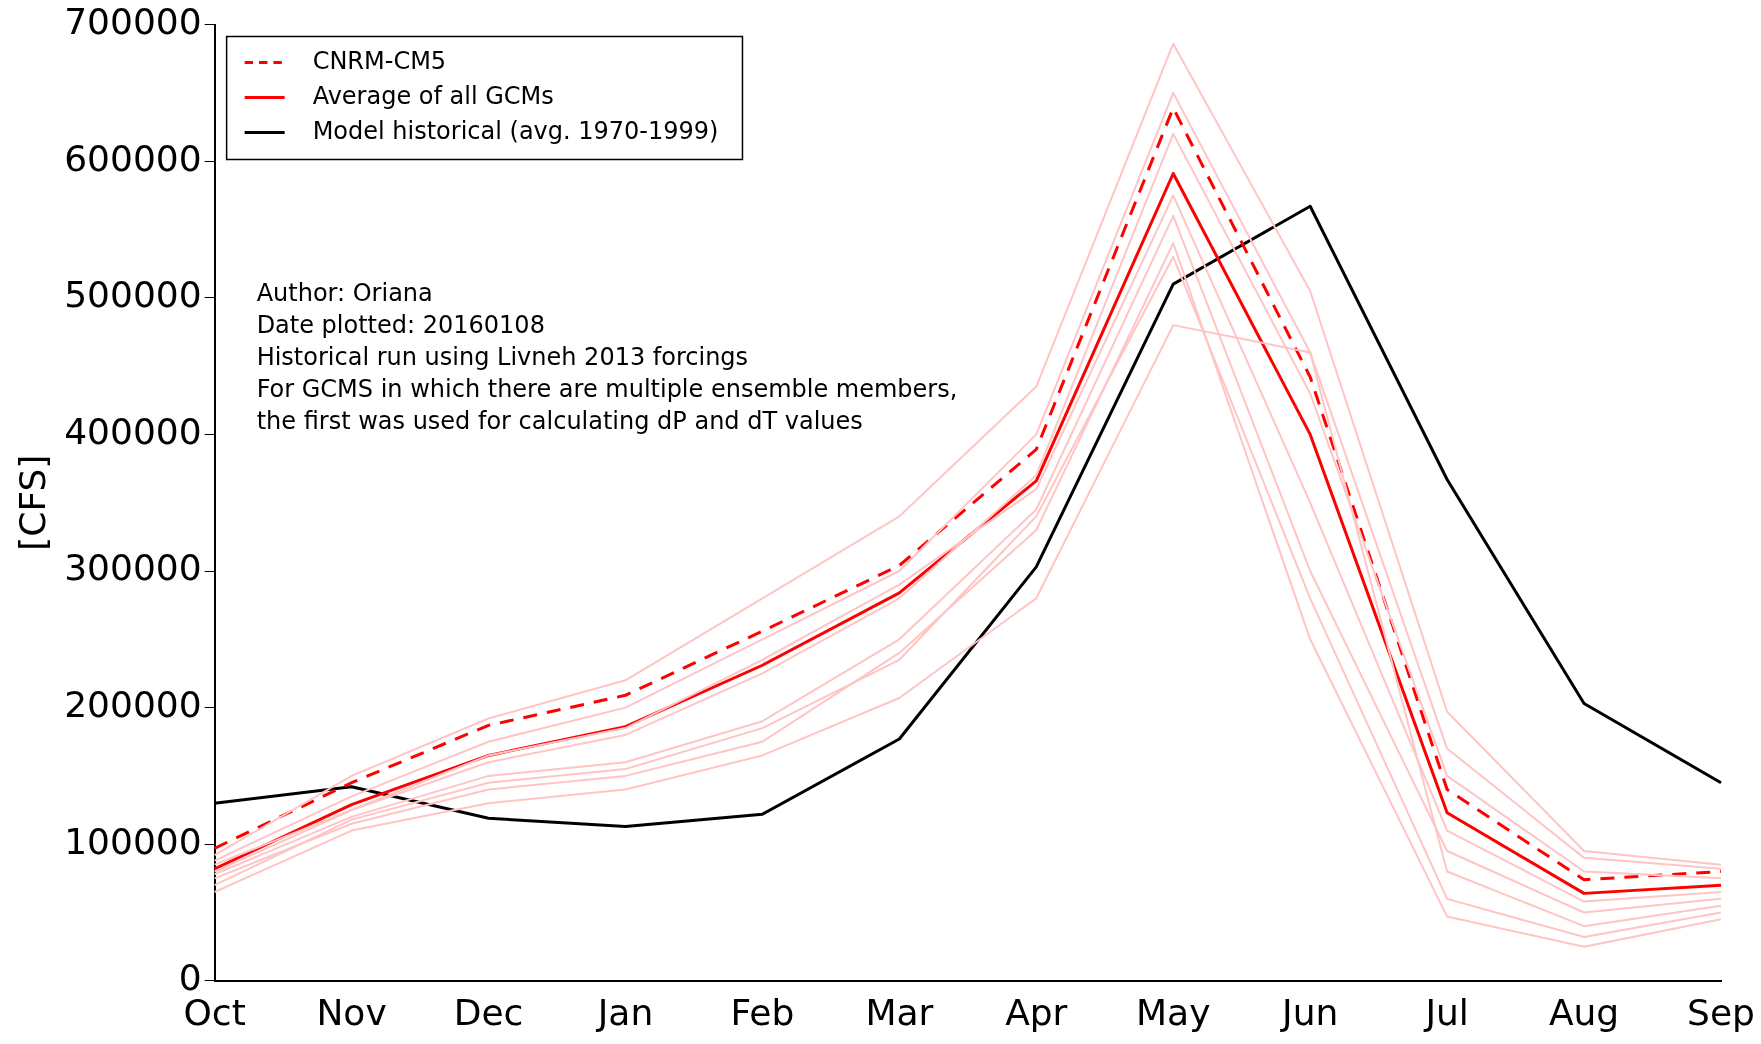 The image size is (1761, 1044). I want to click on y-tick-label: 100000, so click(133, 841).